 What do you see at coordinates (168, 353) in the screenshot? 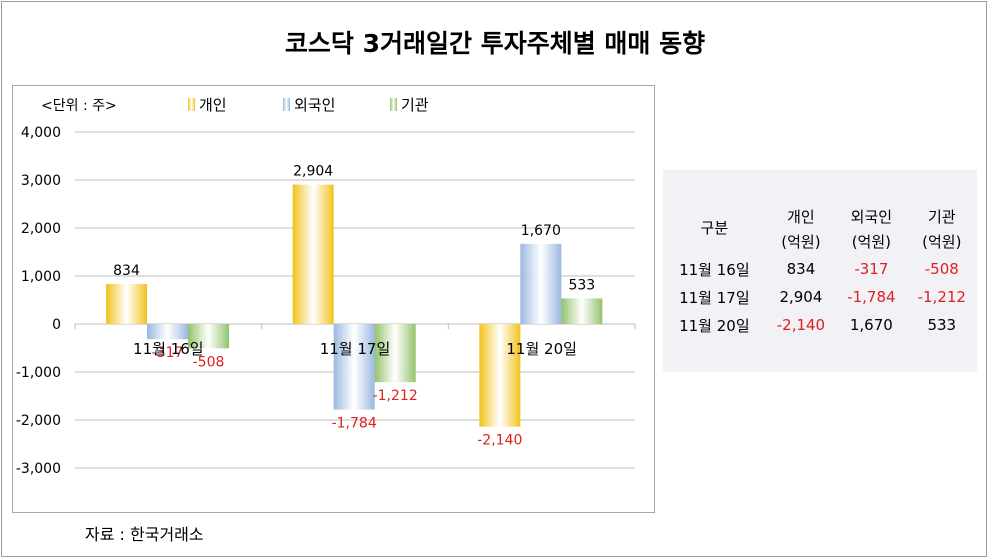
I see `data-label: -317` at bounding box center [168, 353].